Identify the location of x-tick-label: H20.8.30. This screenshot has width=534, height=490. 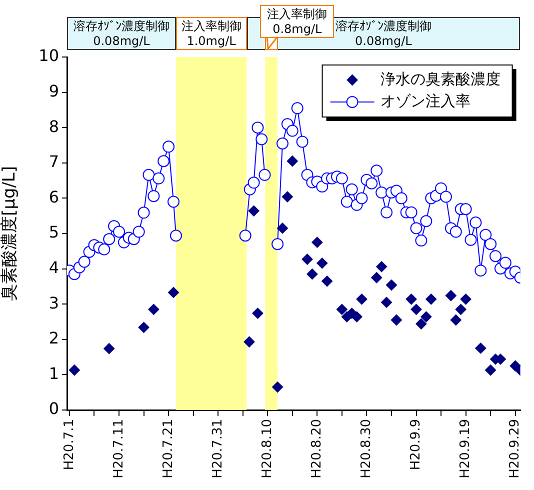
(366, 448).